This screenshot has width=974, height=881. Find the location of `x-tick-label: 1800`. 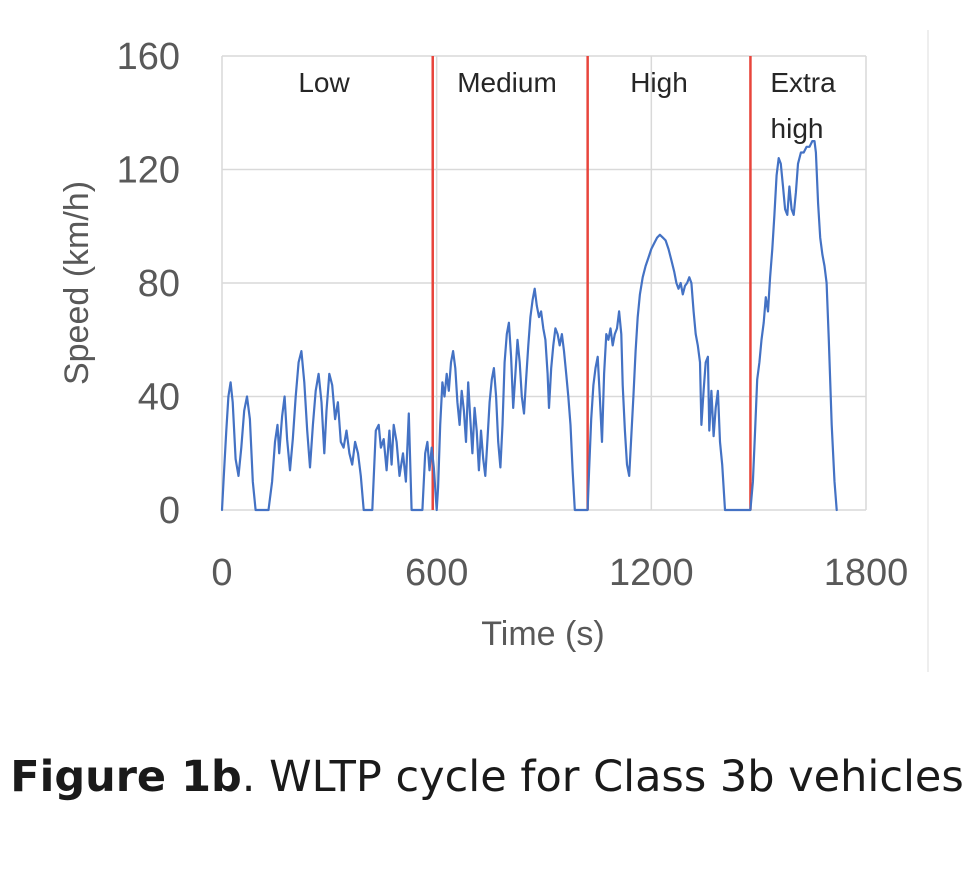

x-tick-label: 1800 is located at coordinates (866, 573).